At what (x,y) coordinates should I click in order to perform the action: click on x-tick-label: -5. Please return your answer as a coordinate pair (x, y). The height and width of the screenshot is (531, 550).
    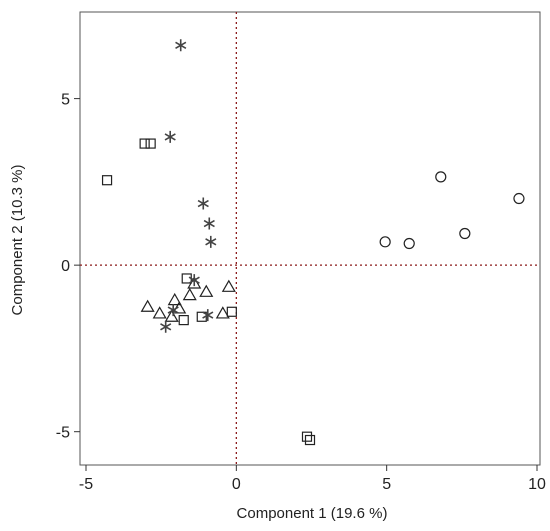
    Looking at the image, I should click on (86, 484).